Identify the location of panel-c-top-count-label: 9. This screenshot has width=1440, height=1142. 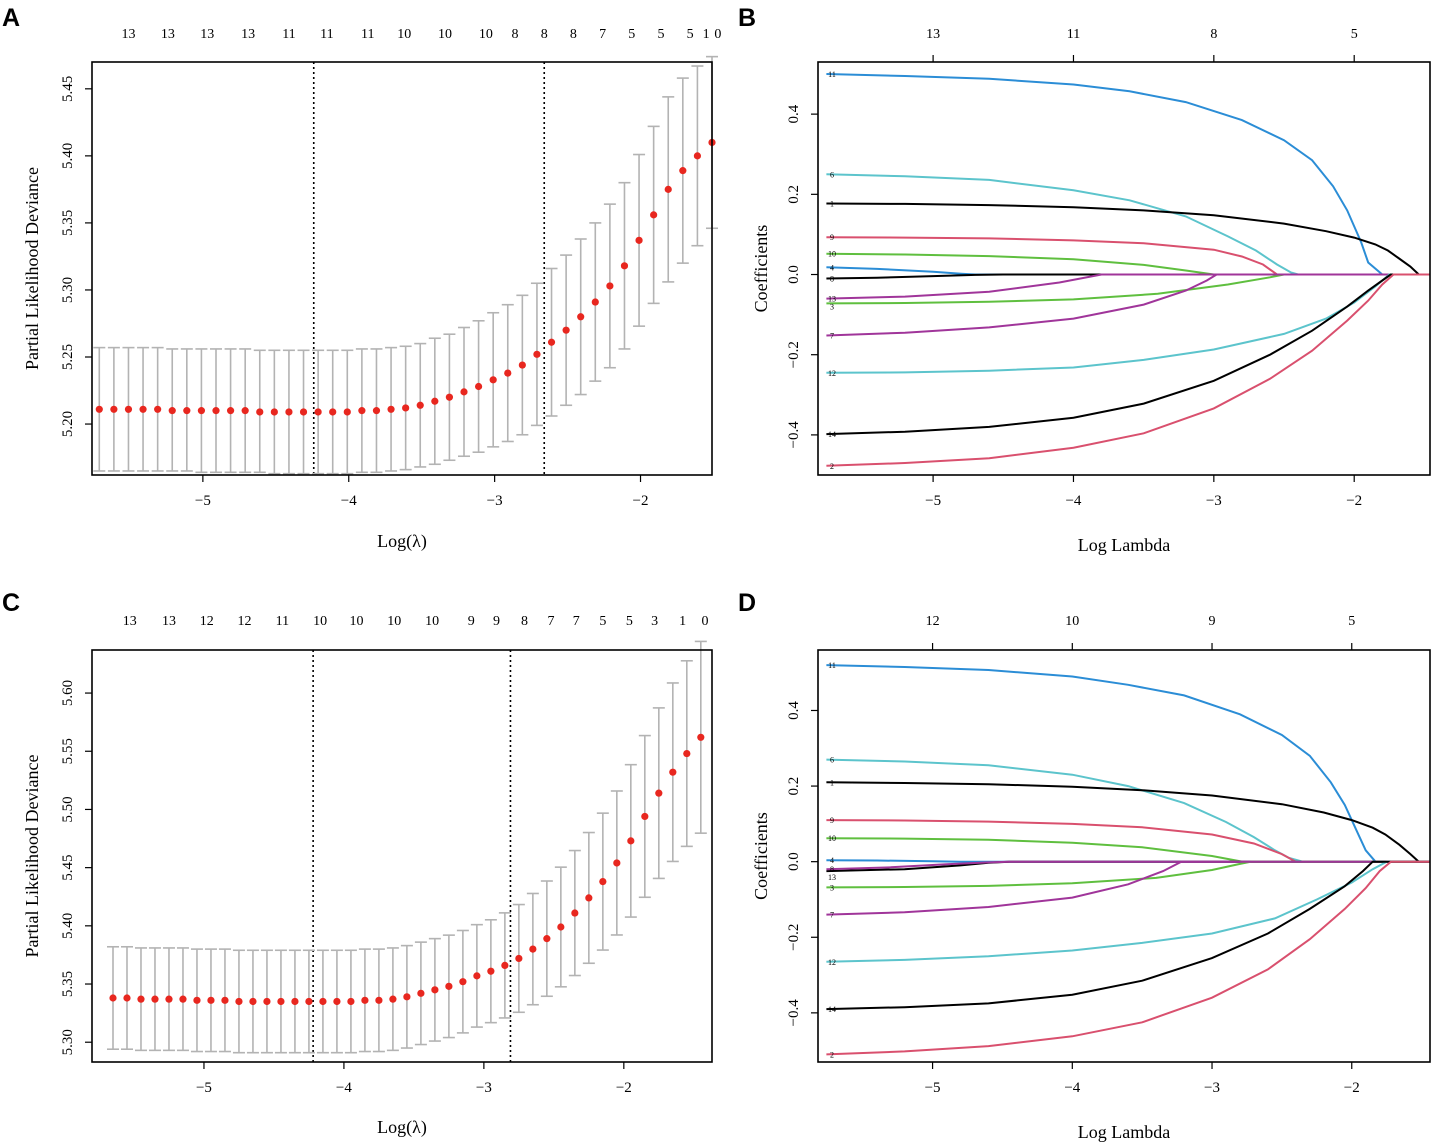
(496, 621).